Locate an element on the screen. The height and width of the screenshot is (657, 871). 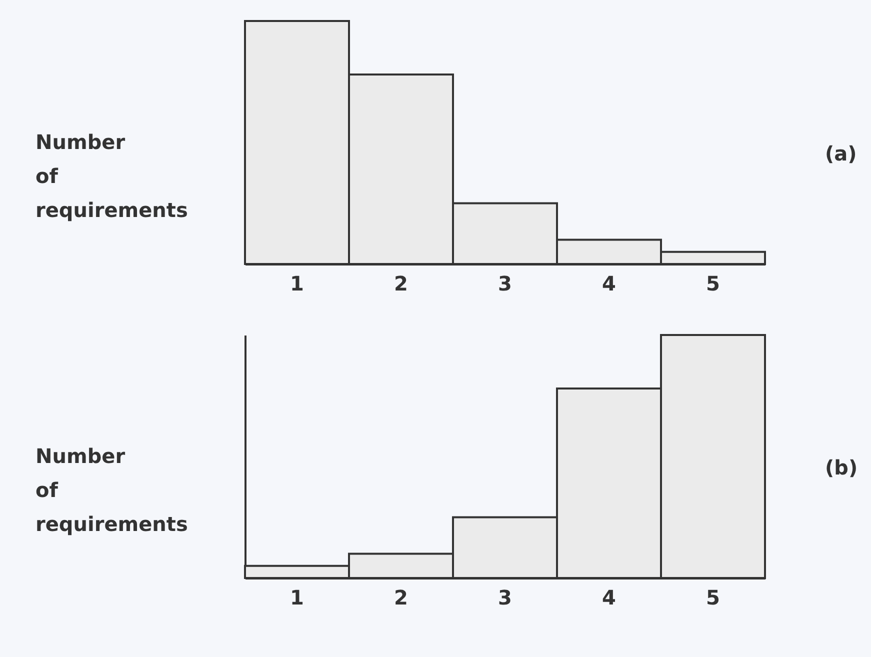
text: (b) is located at coordinates (841, 468).